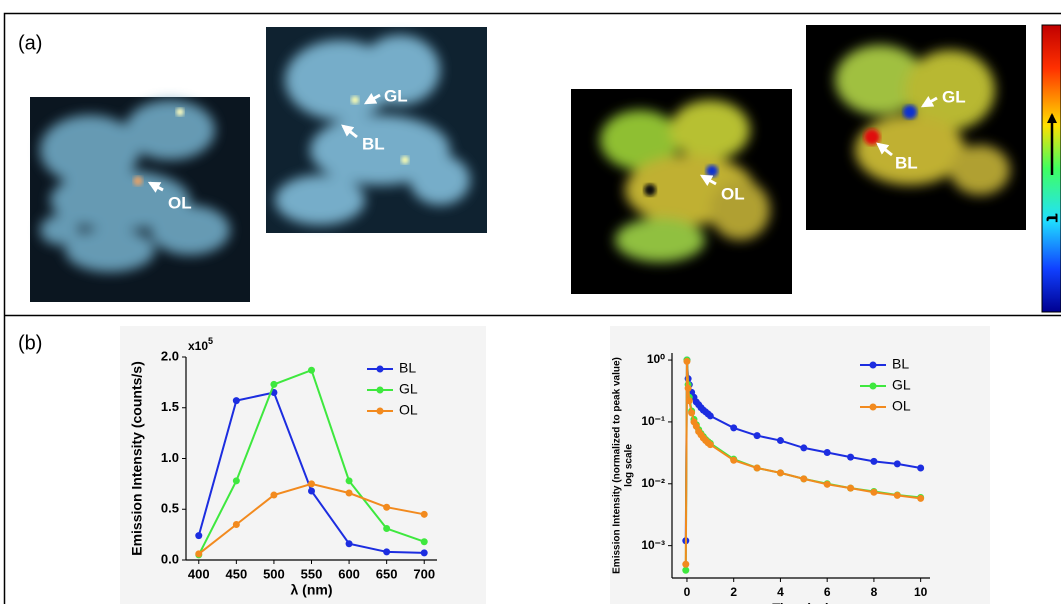 The width and height of the screenshot is (1061, 604). Describe the element at coordinates (687, 592) in the screenshot. I see `x-tick-label: 0` at that location.